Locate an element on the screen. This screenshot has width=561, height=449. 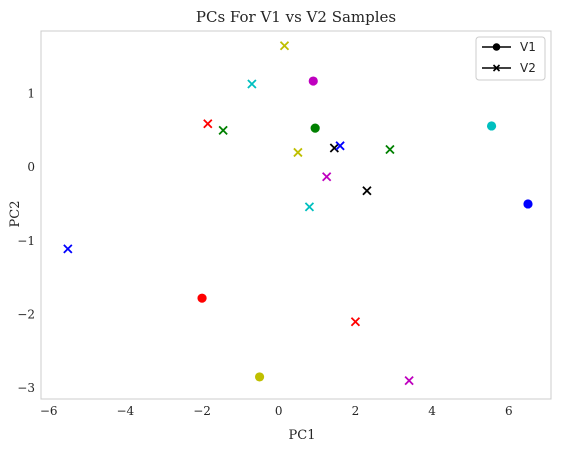
x-axis-label: PC1 is located at coordinates (302, 435).